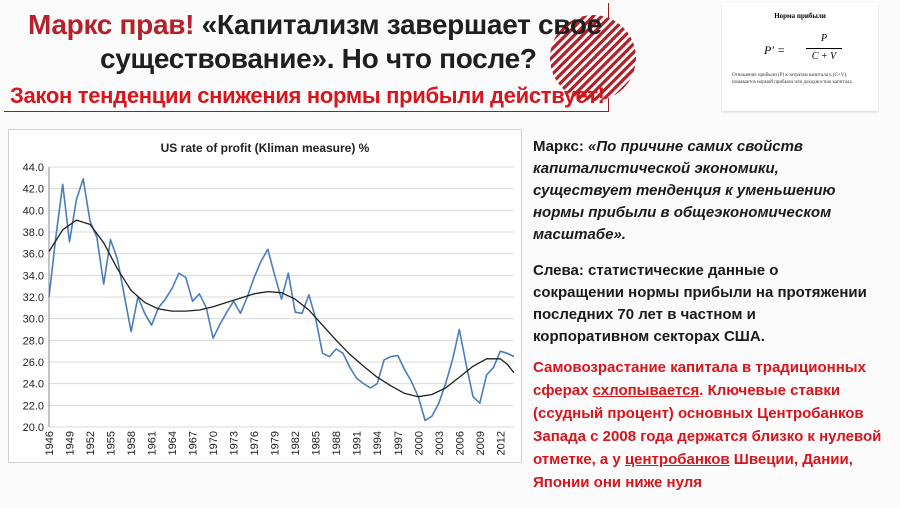 This screenshot has width=900, height=508. I want to click on y-tick-label: 32.0, so click(33, 298).